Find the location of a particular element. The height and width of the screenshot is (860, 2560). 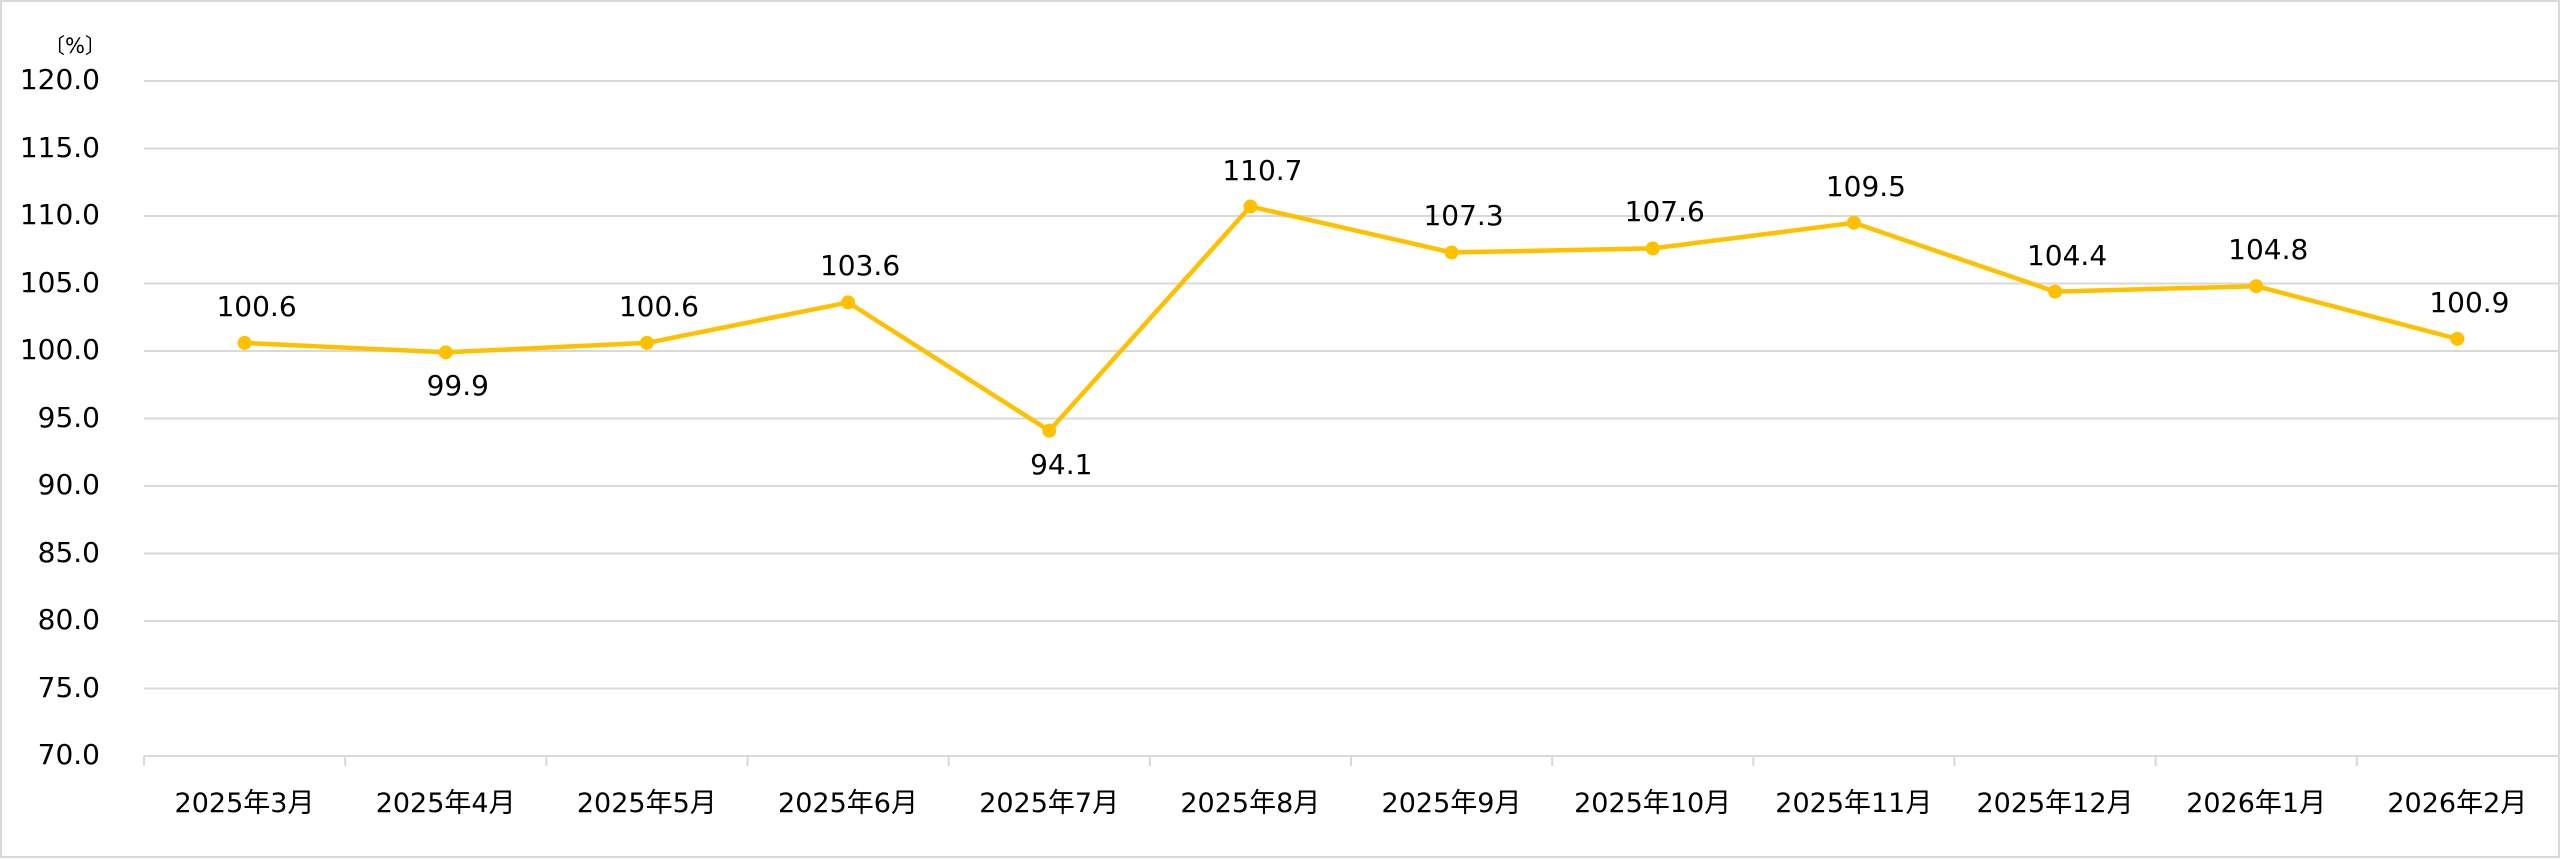

data-label: 99.9 is located at coordinates (457, 386).